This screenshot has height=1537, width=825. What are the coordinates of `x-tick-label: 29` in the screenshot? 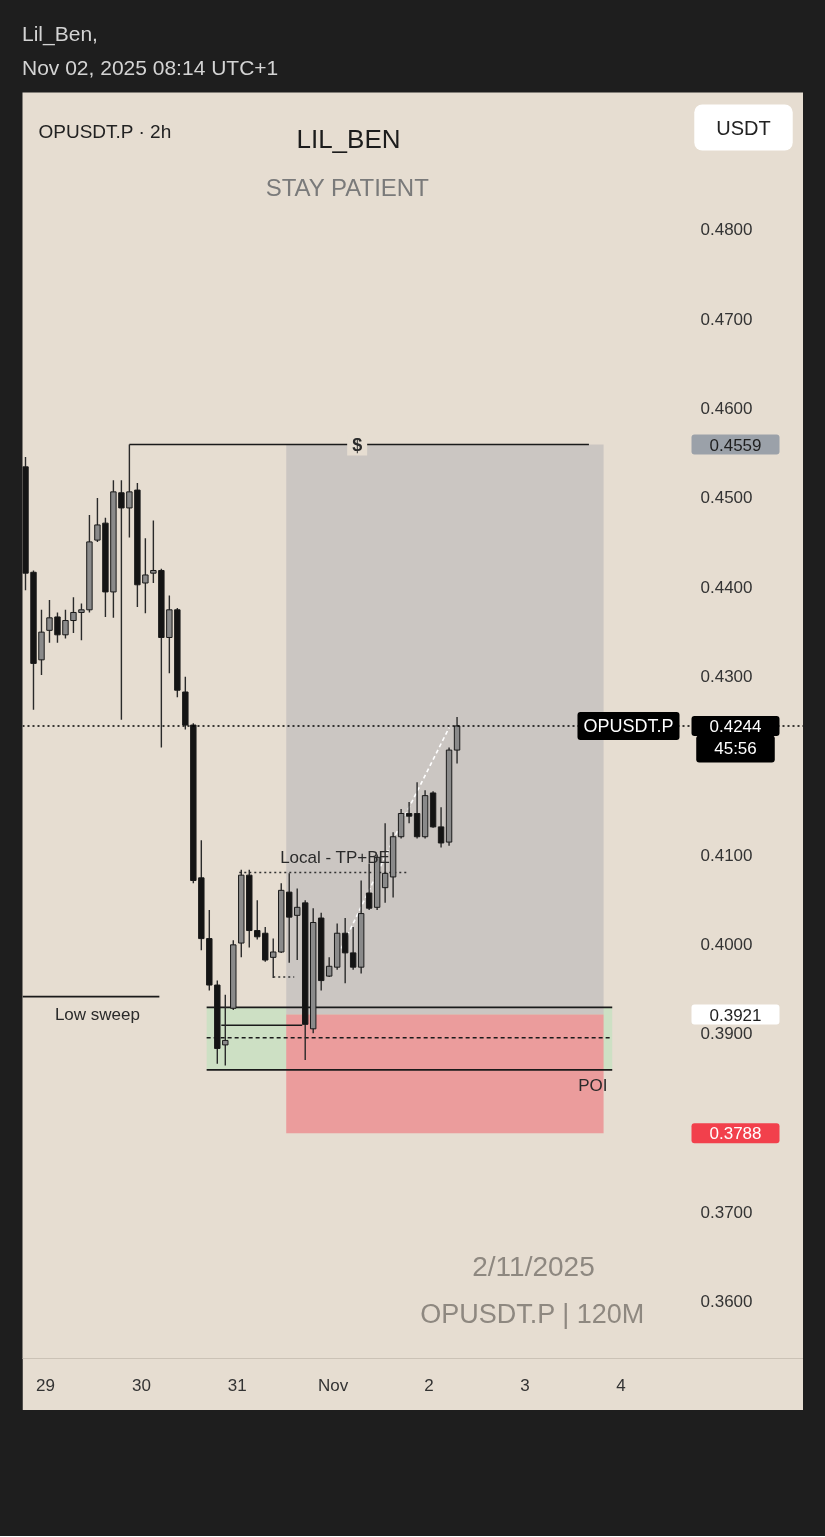 It's located at (45, 1385).